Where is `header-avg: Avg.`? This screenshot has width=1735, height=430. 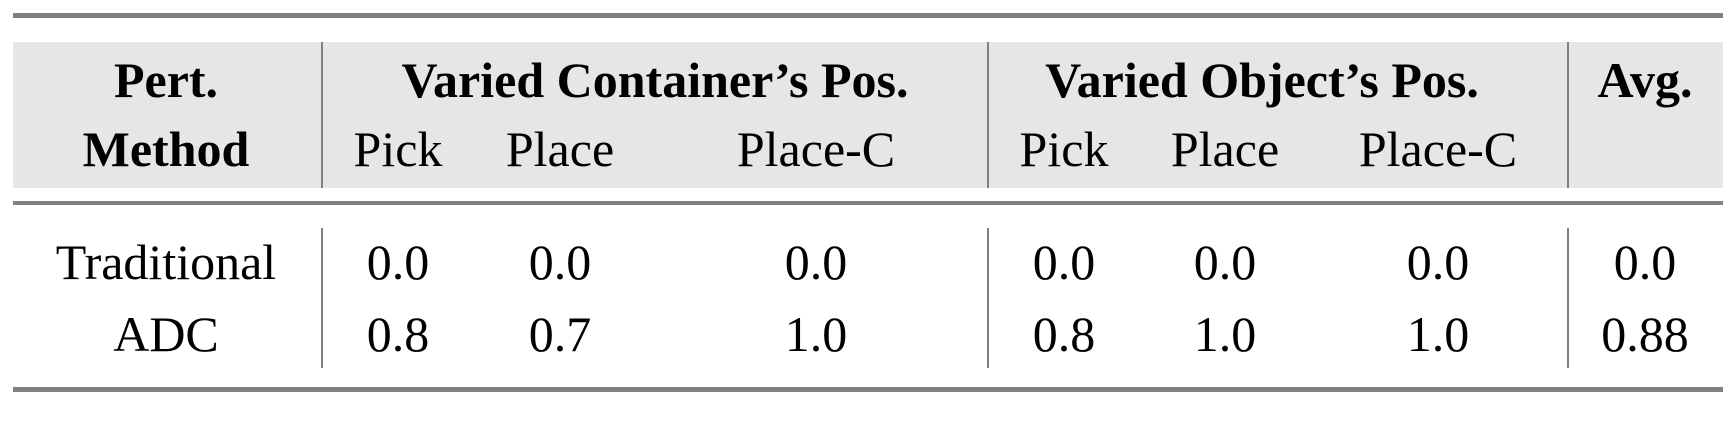 header-avg: Avg. is located at coordinates (1645, 80).